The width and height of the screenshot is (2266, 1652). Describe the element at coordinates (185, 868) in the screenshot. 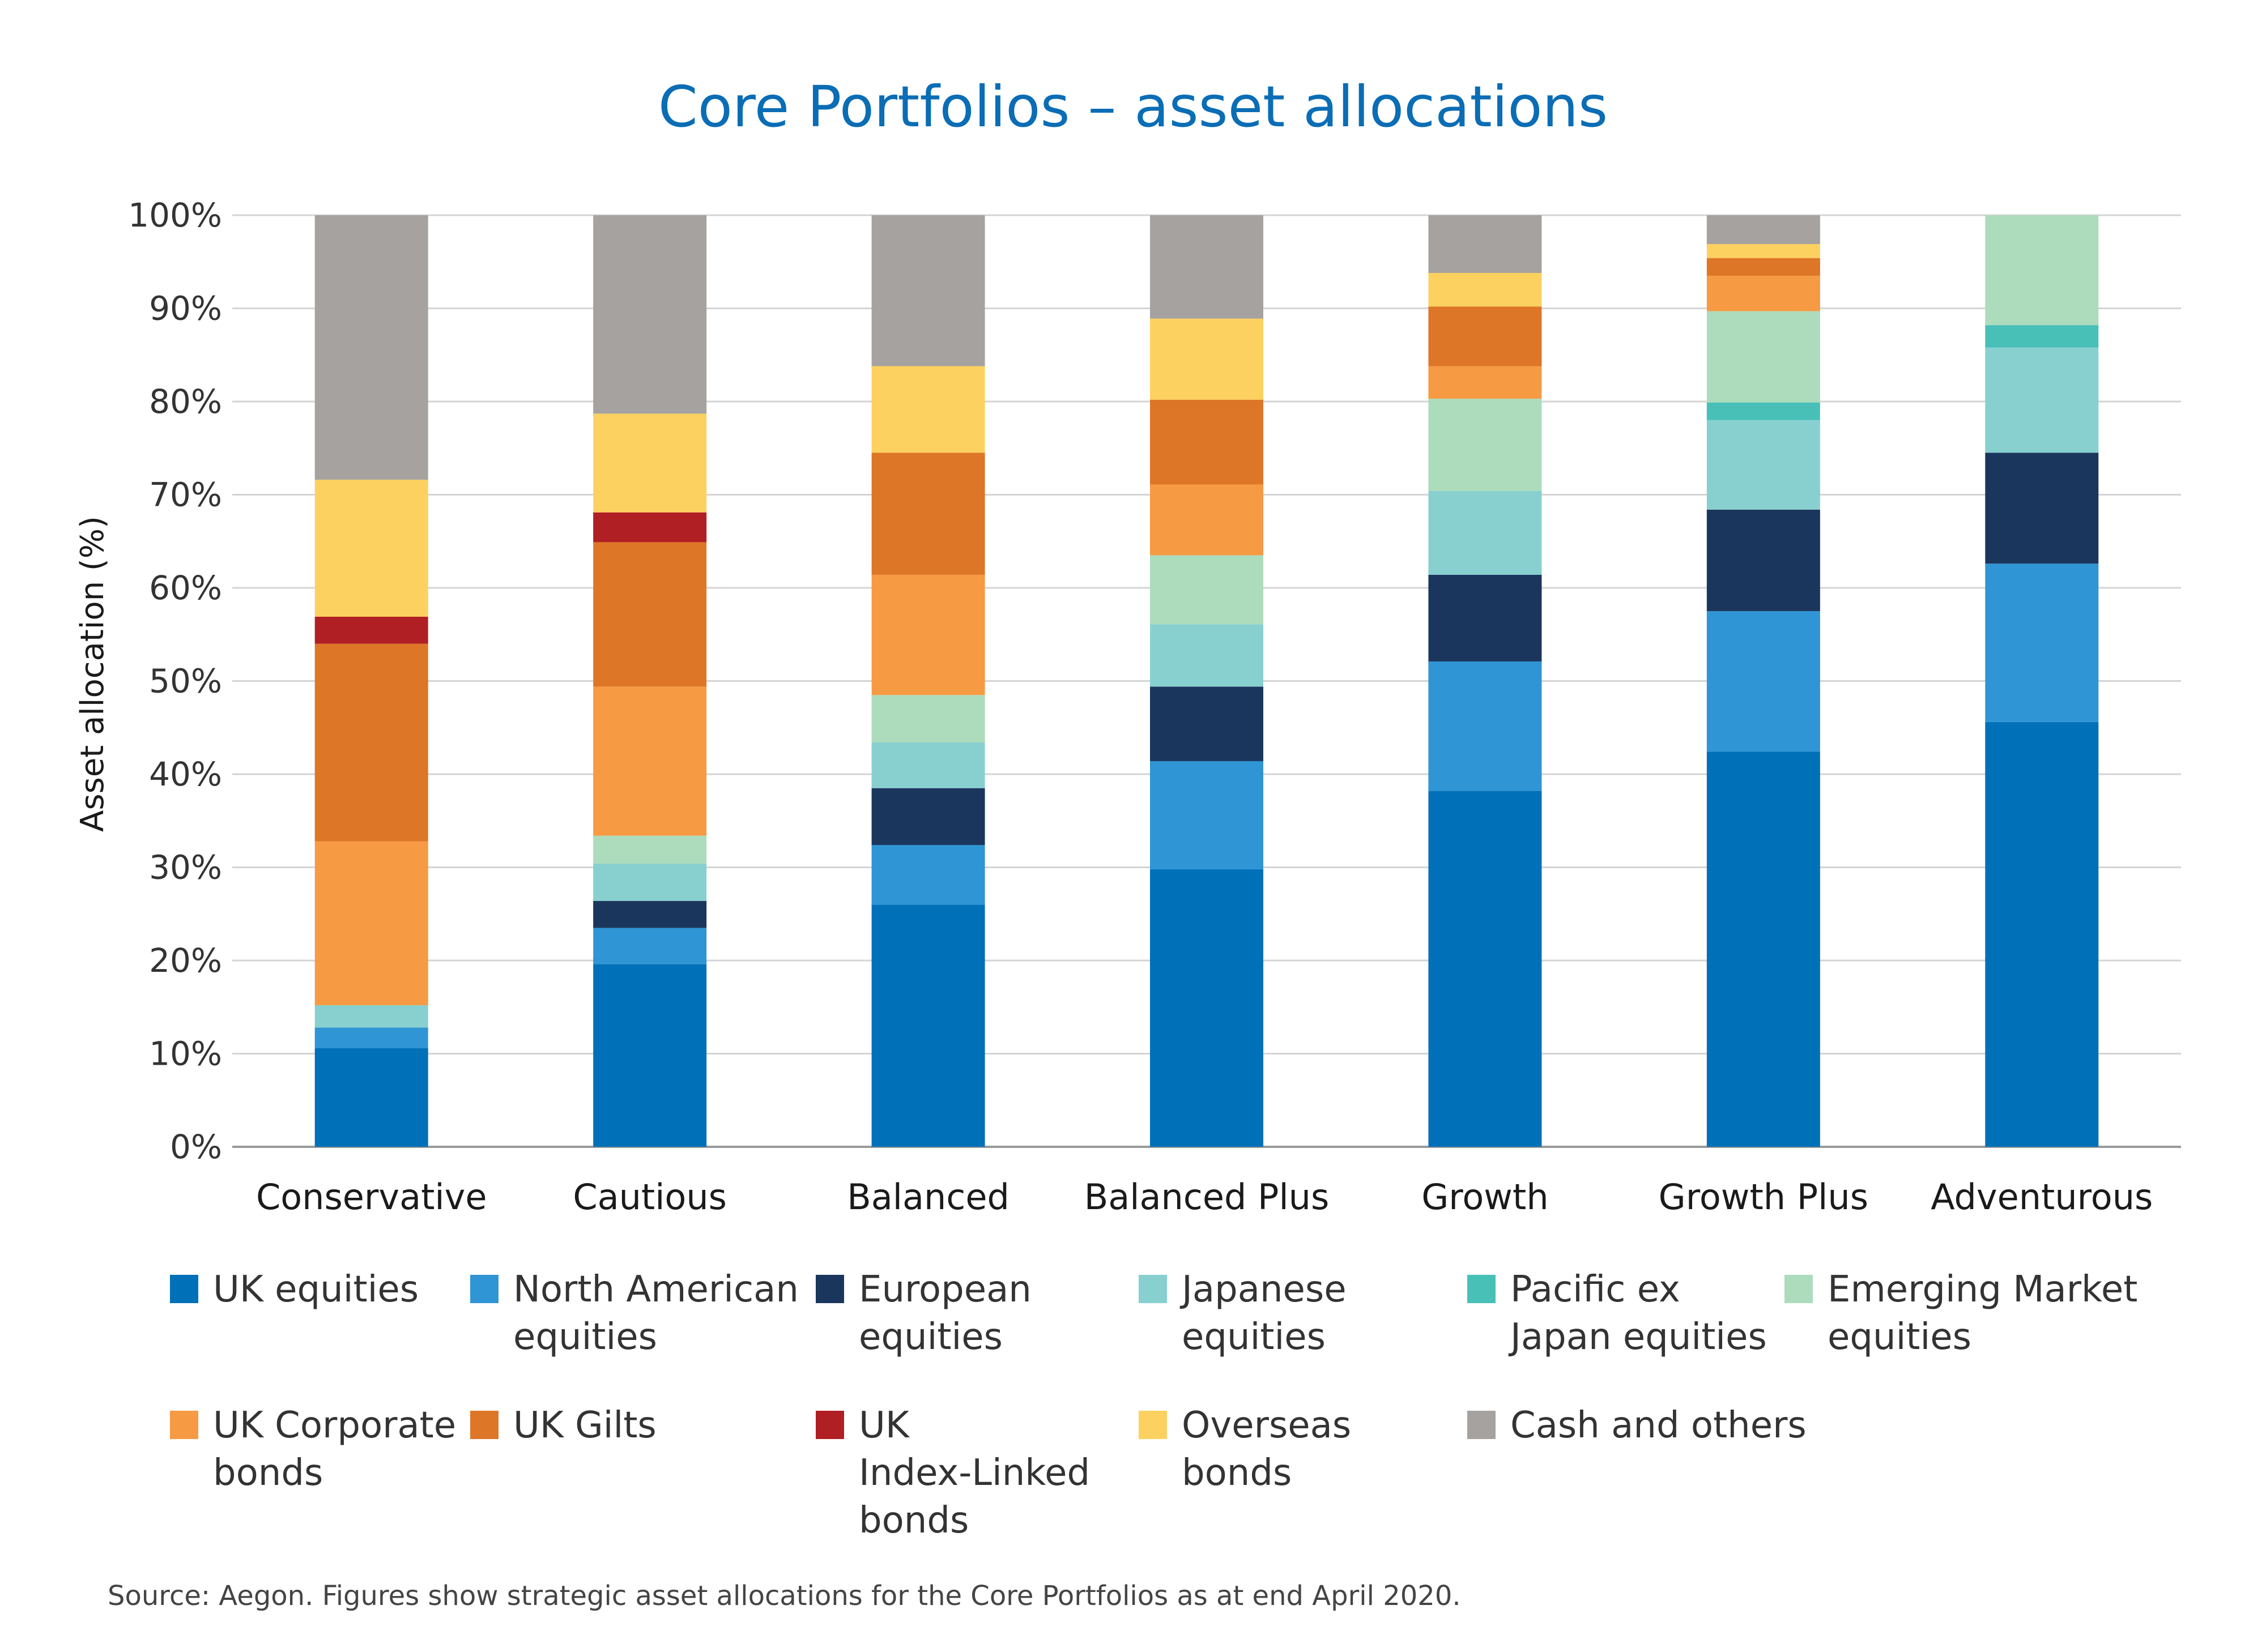

I see `y-tick-label: 30%` at that location.